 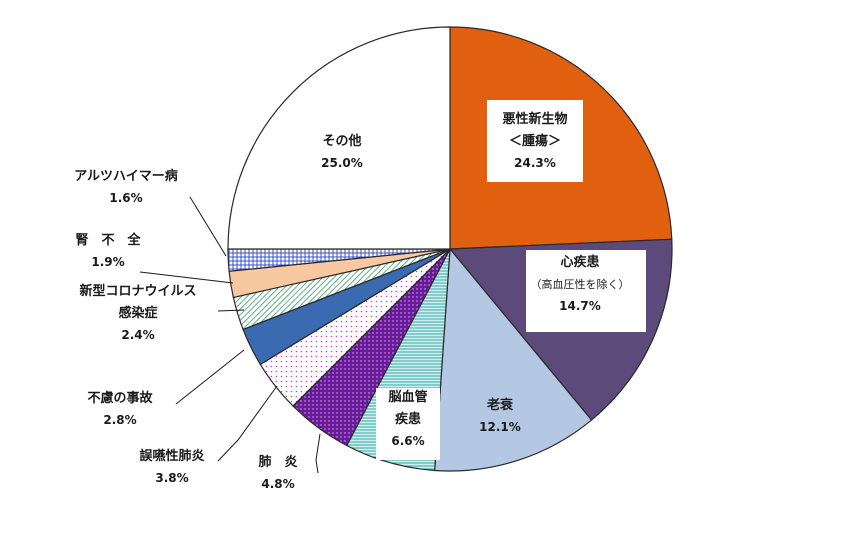 I want to click on slice-value-other: 25.0%, so click(x=342, y=163).